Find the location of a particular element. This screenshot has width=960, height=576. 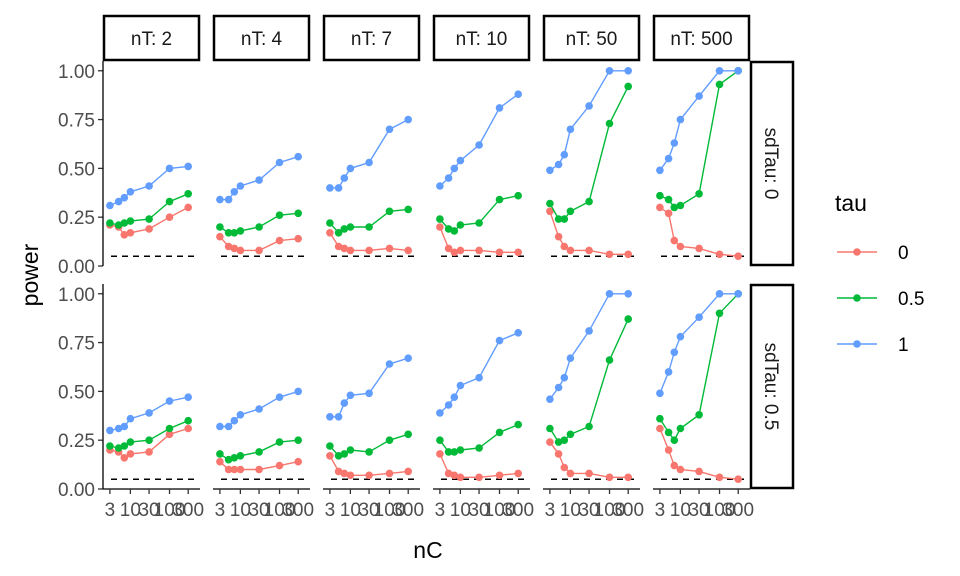

row-strip-box is located at coordinates (772, 386).